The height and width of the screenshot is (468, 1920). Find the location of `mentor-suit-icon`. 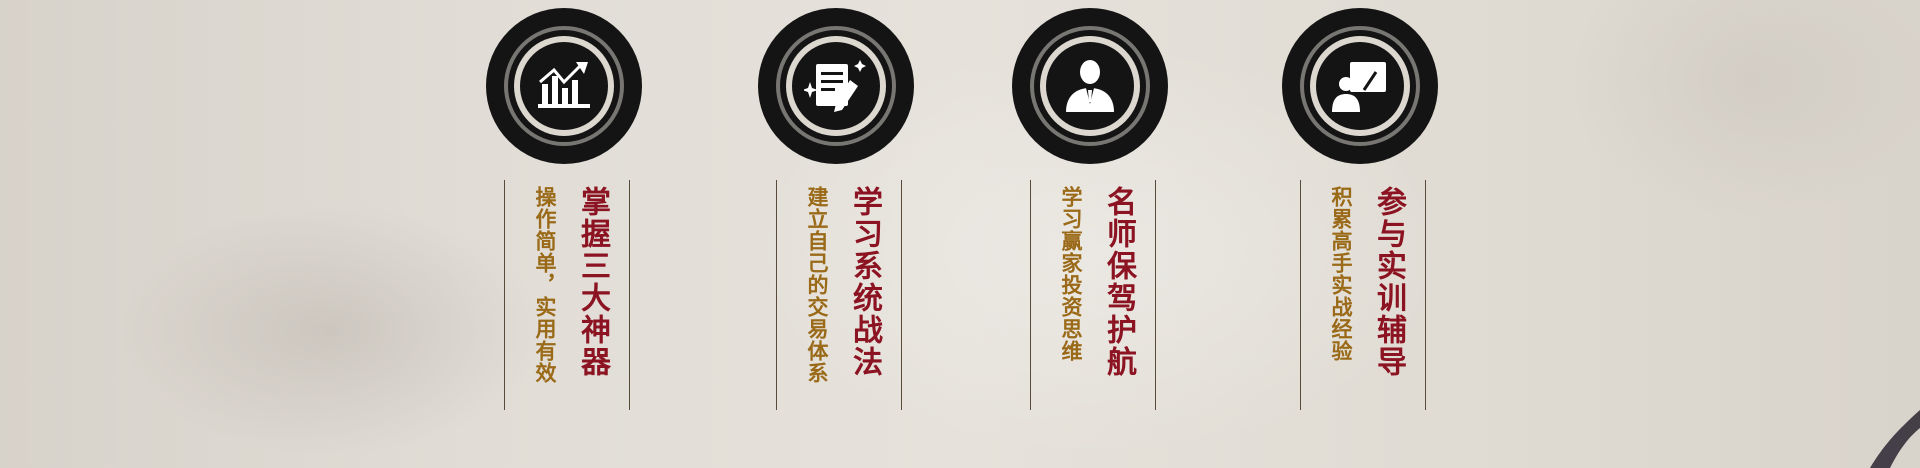

mentor-suit-icon is located at coordinates (1090, 86).